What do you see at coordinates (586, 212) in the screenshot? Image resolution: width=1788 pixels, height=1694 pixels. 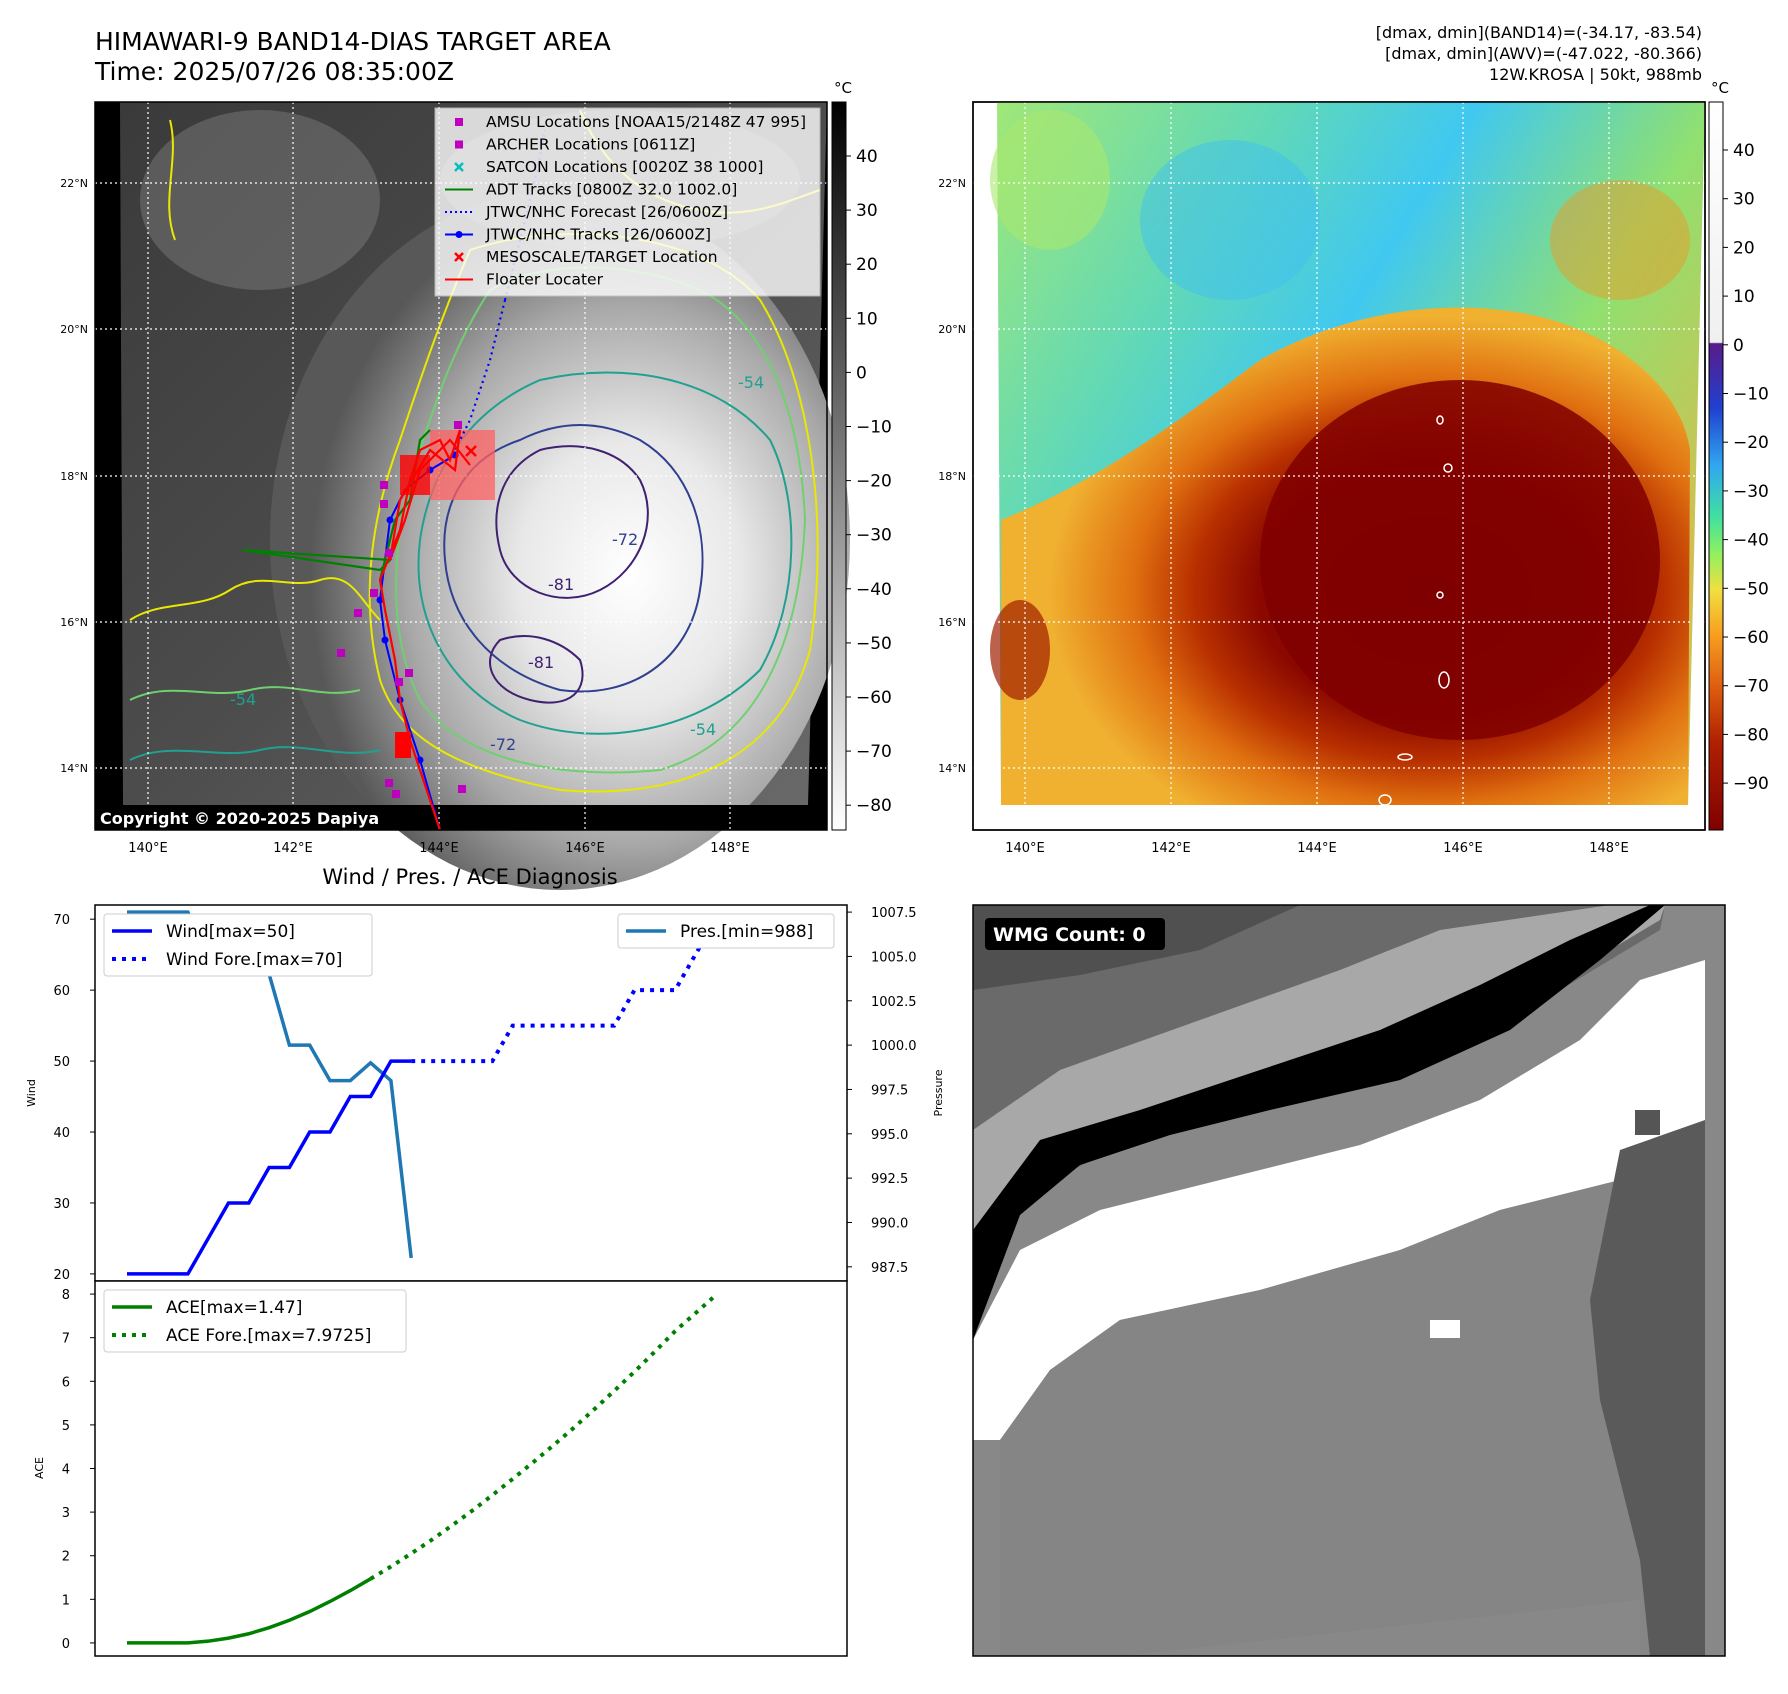 I see `legend-item: JTWC/NHC Forecast [26/0600Z]` at bounding box center [586, 212].